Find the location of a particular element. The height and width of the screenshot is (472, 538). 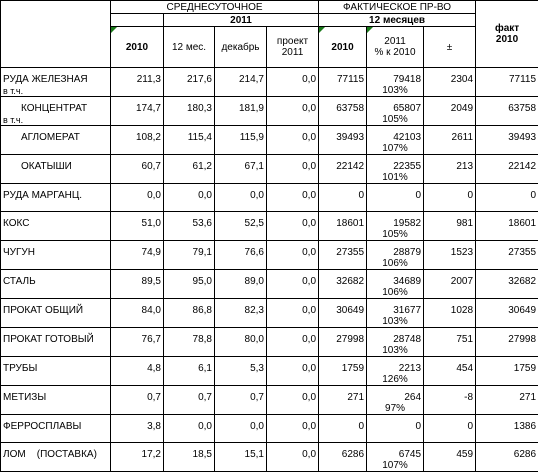

row-name: ФЕРРОСПЛАВЫ is located at coordinates (42, 426).